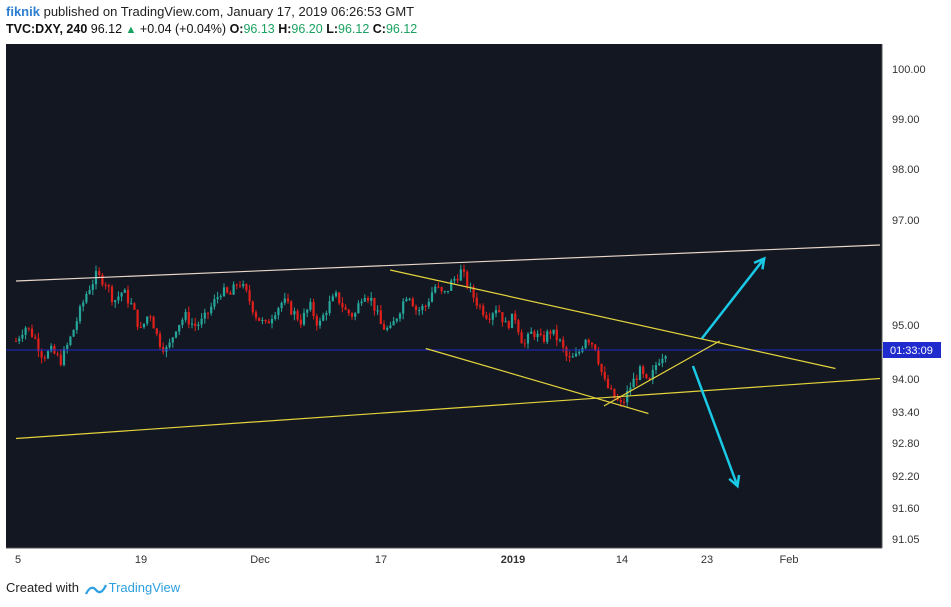 The width and height of the screenshot is (951, 607). I want to click on author-name: fiknik, so click(23, 11).